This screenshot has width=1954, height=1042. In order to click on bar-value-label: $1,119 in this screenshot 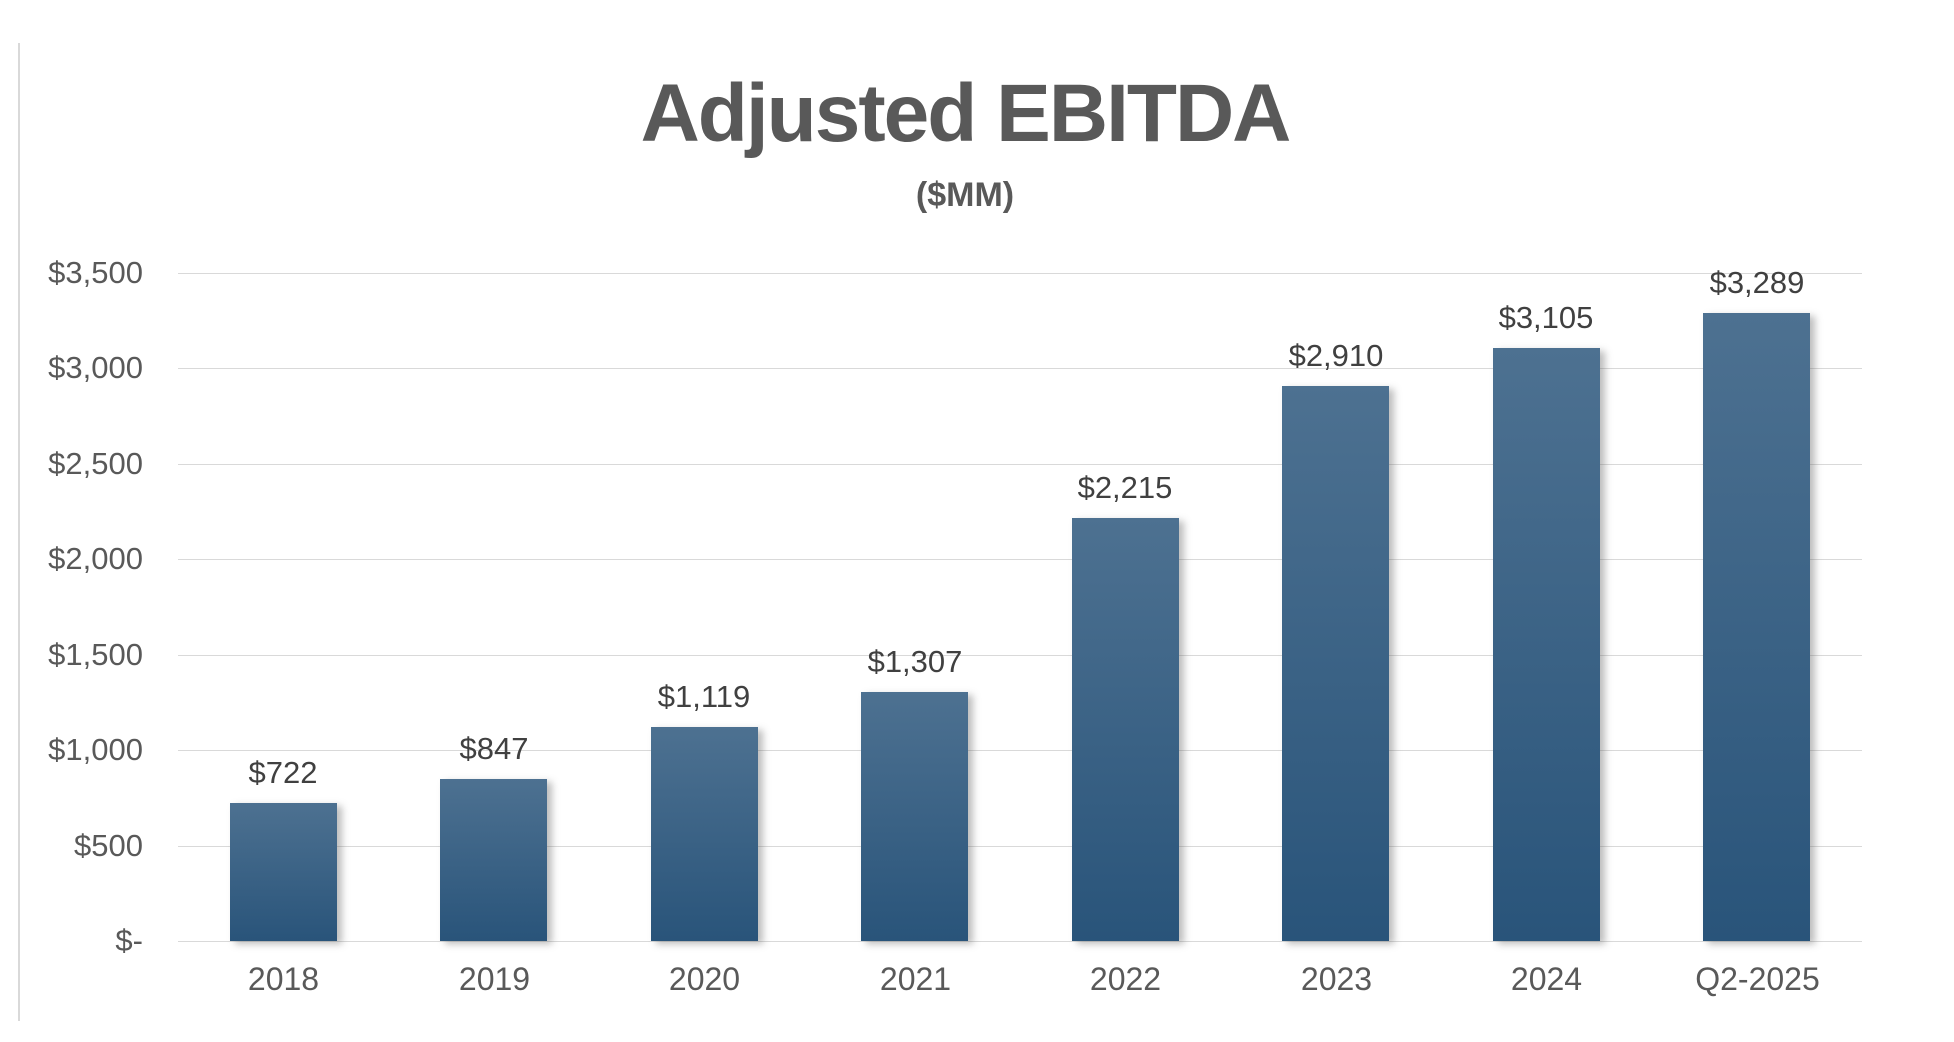, I will do `click(704, 696)`.